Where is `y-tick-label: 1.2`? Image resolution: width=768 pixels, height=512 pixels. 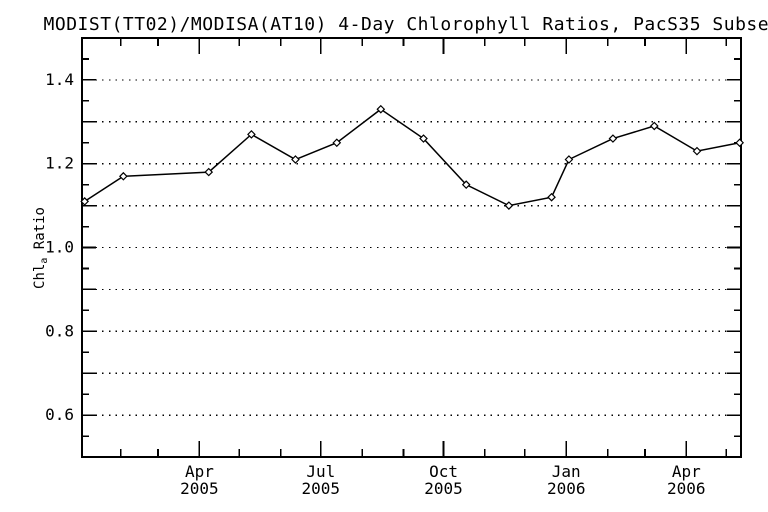 y-tick-label: 1.2 is located at coordinates (59, 163).